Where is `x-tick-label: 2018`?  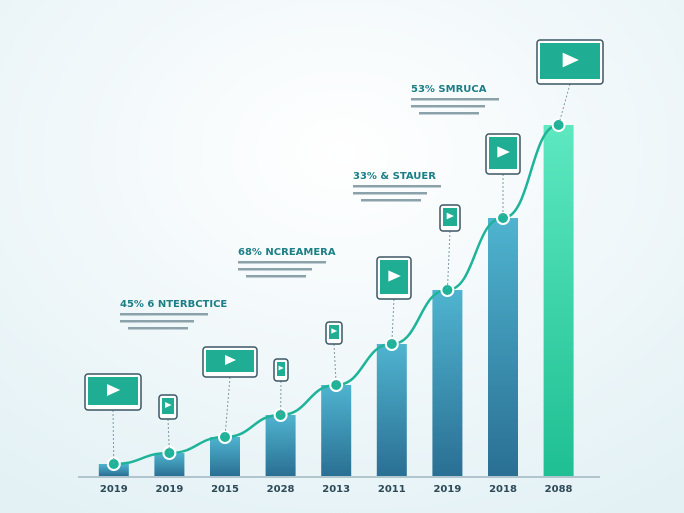
x-tick-label: 2018 is located at coordinates (503, 489).